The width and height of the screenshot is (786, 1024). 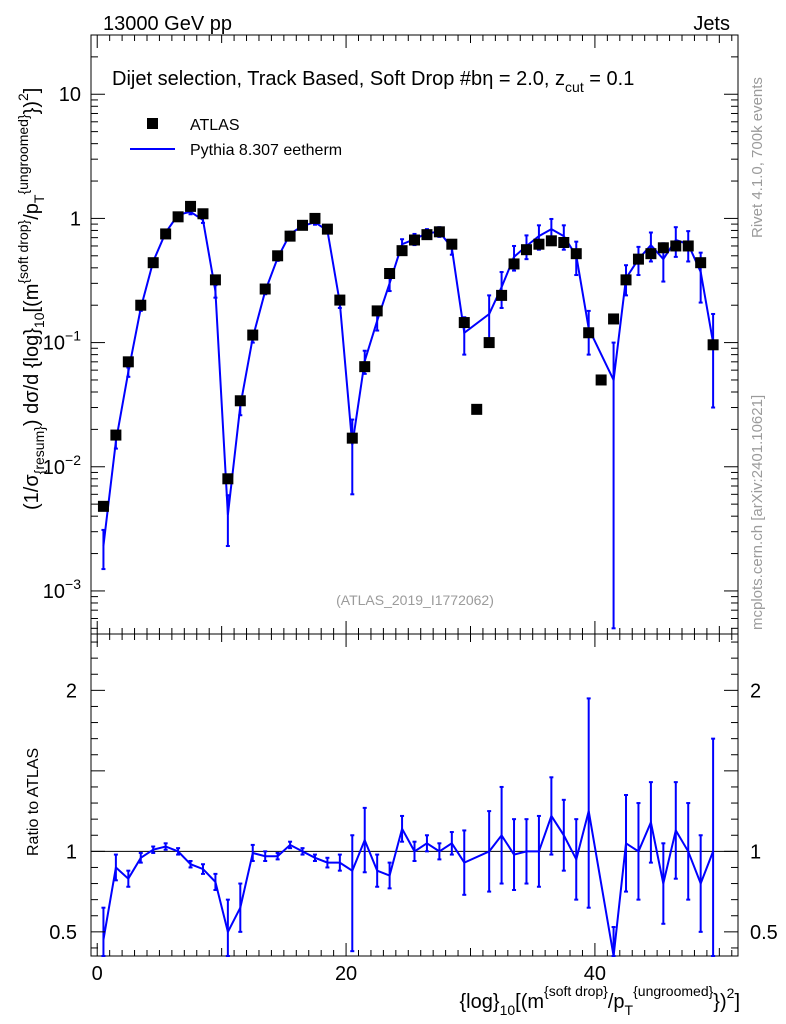 I want to click on legend-atlas-label: ATLAS, so click(x=215, y=125).